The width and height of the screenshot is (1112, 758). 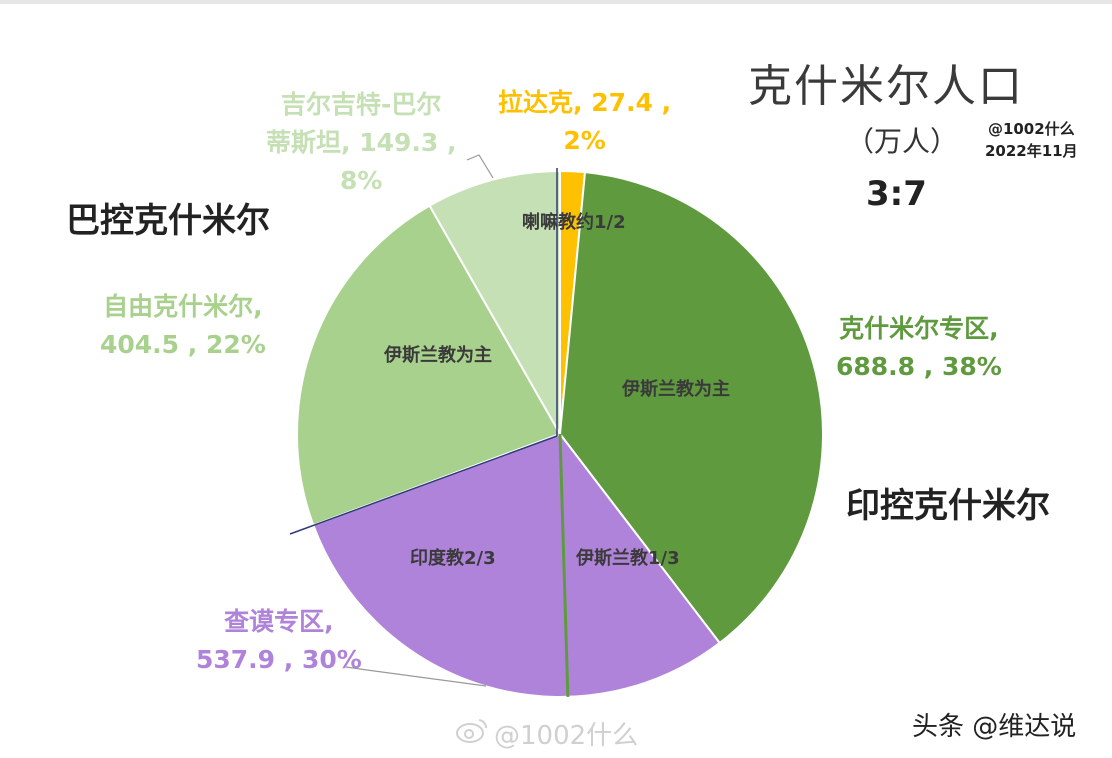 What do you see at coordinates (1031, 140) in the screenshot?
I see `credit-block: @1002什么 2022年11月` at bounding box center [1031, 140].